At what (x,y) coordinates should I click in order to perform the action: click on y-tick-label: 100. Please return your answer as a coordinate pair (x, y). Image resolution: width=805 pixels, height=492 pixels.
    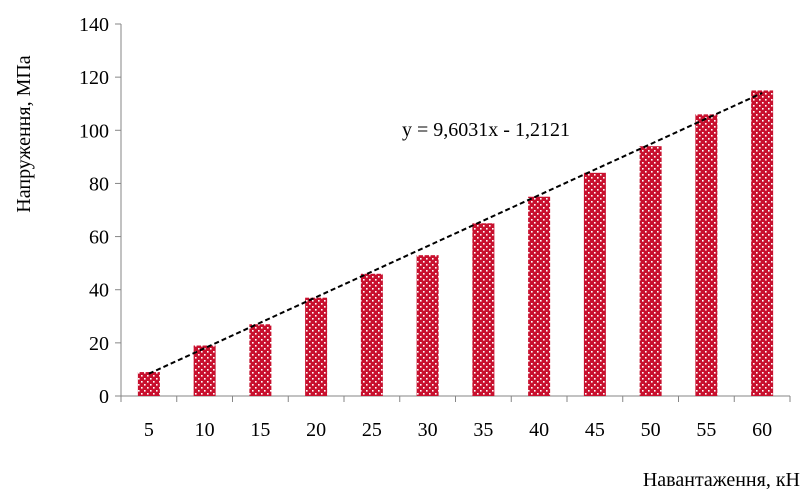
    Looking at the image, I should click on (94, 131).